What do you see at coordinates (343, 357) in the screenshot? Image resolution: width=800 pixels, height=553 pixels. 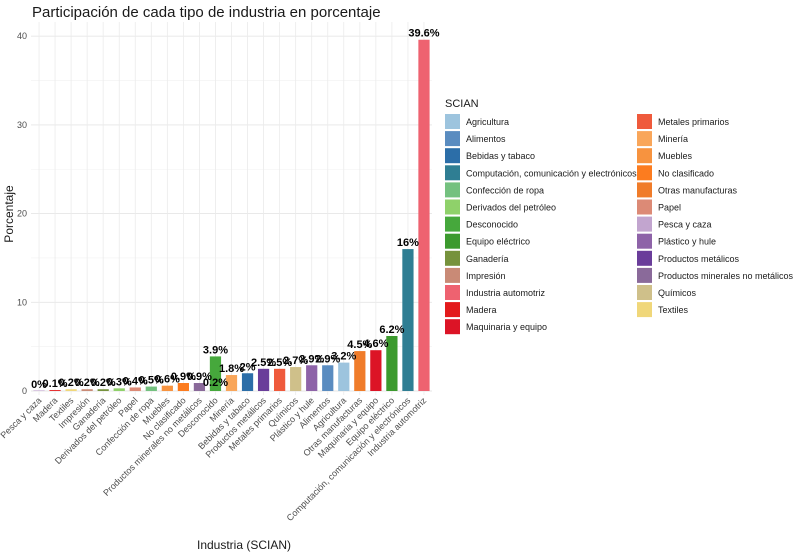 I see `data-label: 3.2%` at bounding box center [343, 357].